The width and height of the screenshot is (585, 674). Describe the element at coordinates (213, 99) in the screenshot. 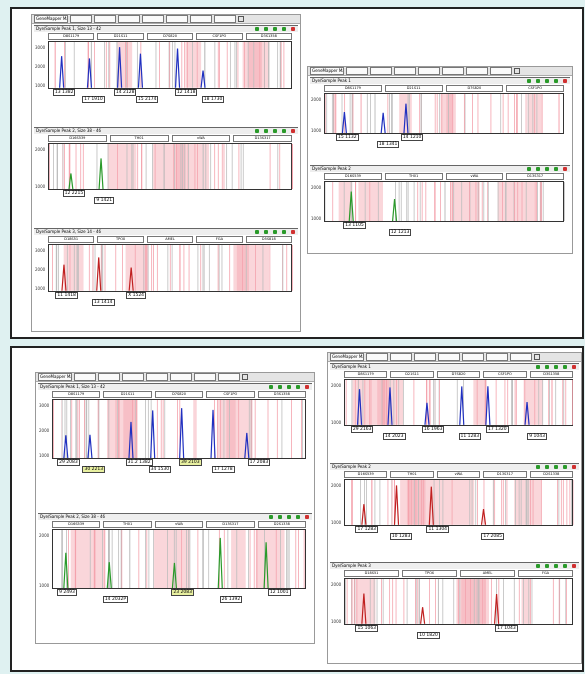

I see `allele-call-label: 18 1730` at that location.